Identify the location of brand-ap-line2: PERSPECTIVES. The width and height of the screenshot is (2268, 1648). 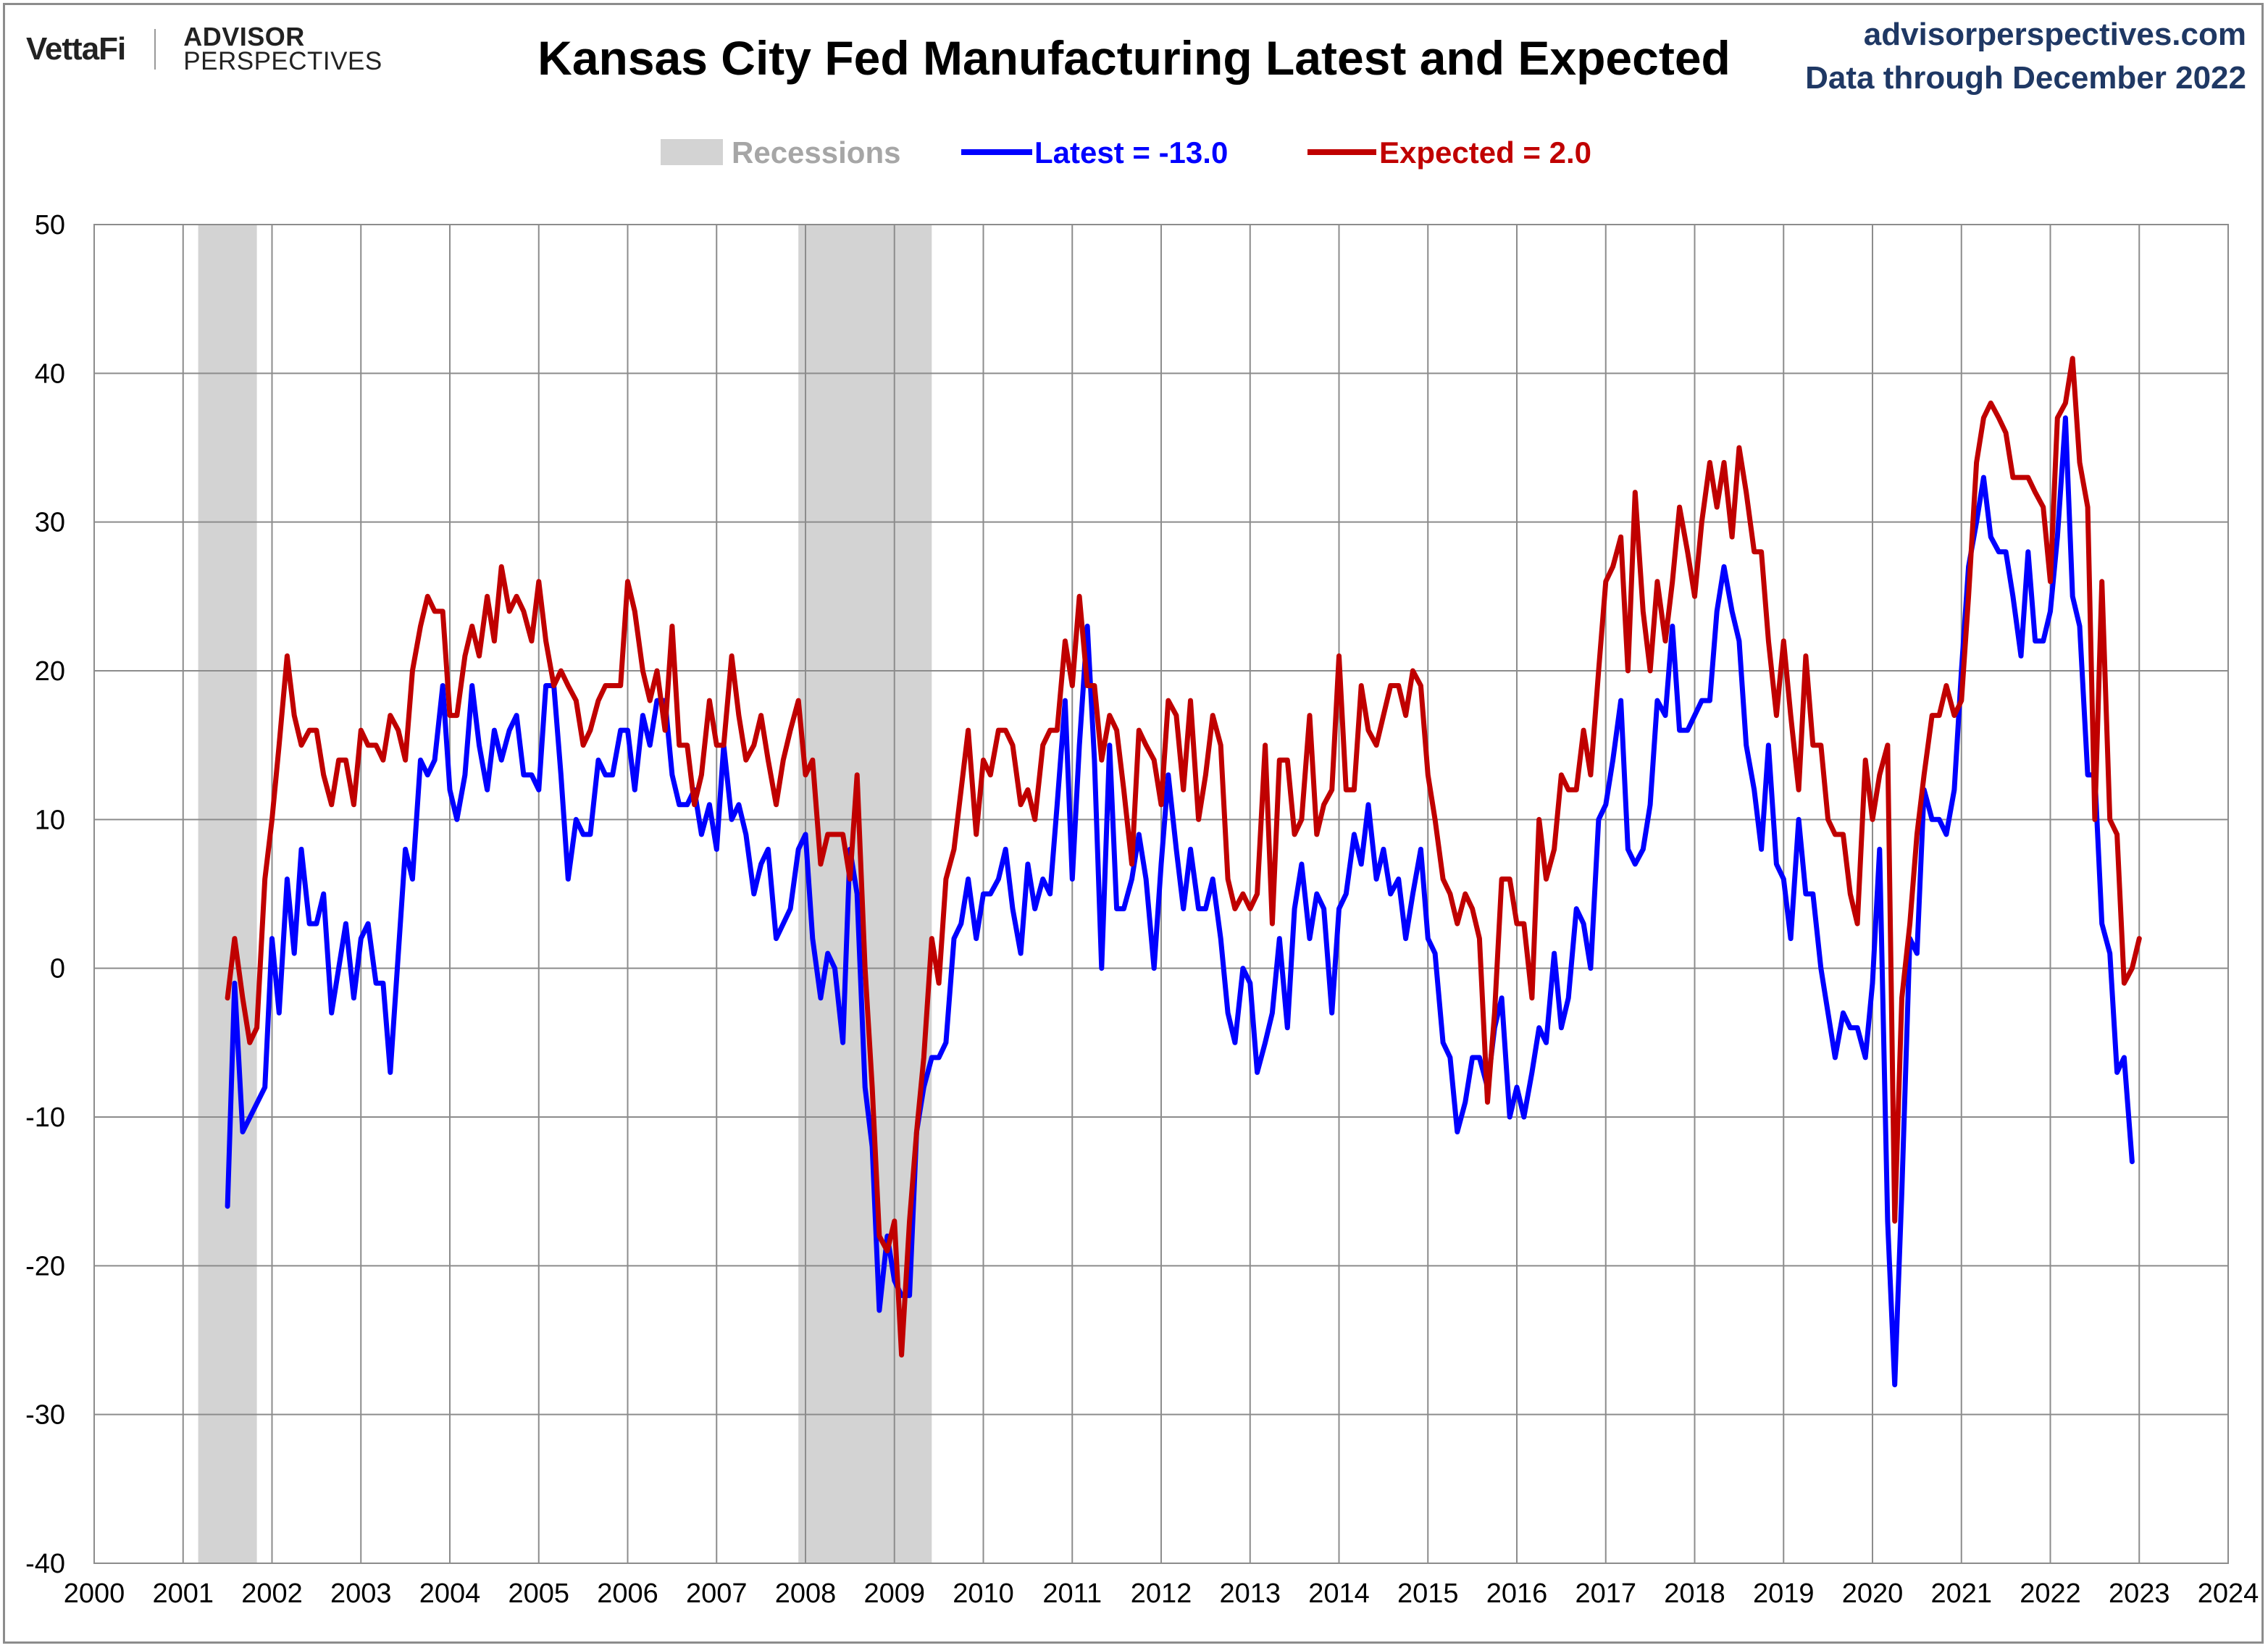
(283, 61).